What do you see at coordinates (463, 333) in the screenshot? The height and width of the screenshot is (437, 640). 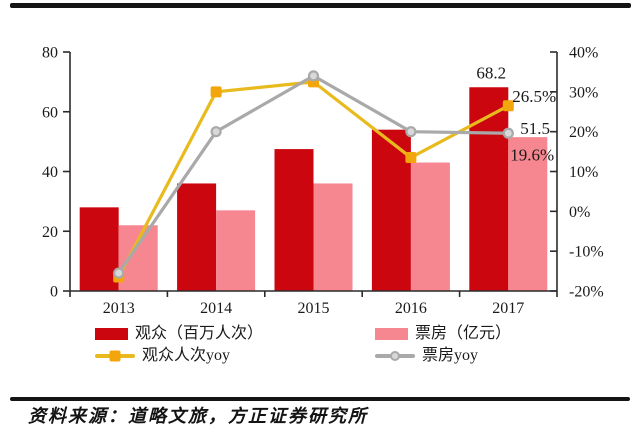 I see `legend-label-boxoffice: 票房（亿元）` at bounding box center [463, 333].